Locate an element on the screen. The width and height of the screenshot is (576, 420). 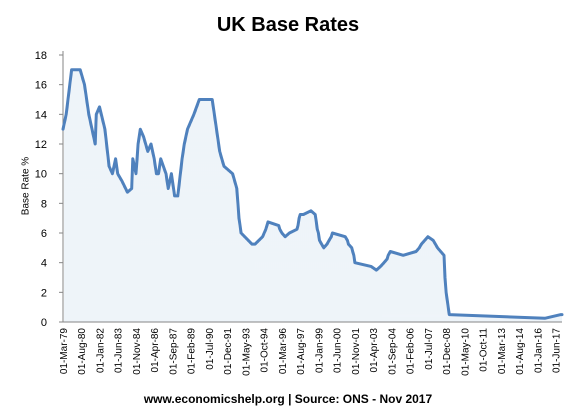
y-tick-label: 2 is located at coordinates (44, 293).